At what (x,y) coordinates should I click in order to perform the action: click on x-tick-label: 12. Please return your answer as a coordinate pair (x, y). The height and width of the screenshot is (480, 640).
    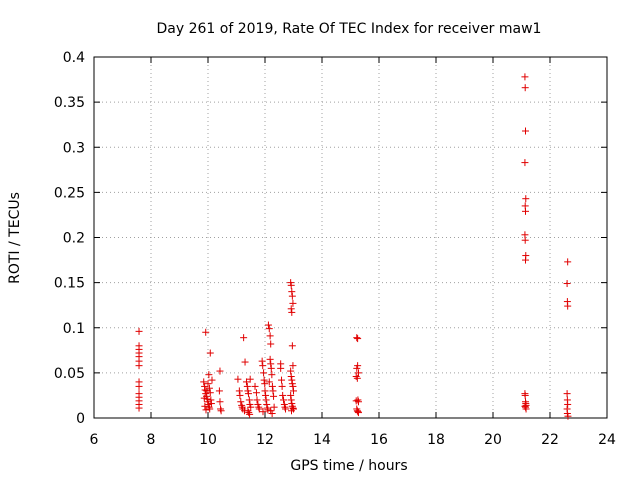
    Looking at the image, I should click on (265, 440).